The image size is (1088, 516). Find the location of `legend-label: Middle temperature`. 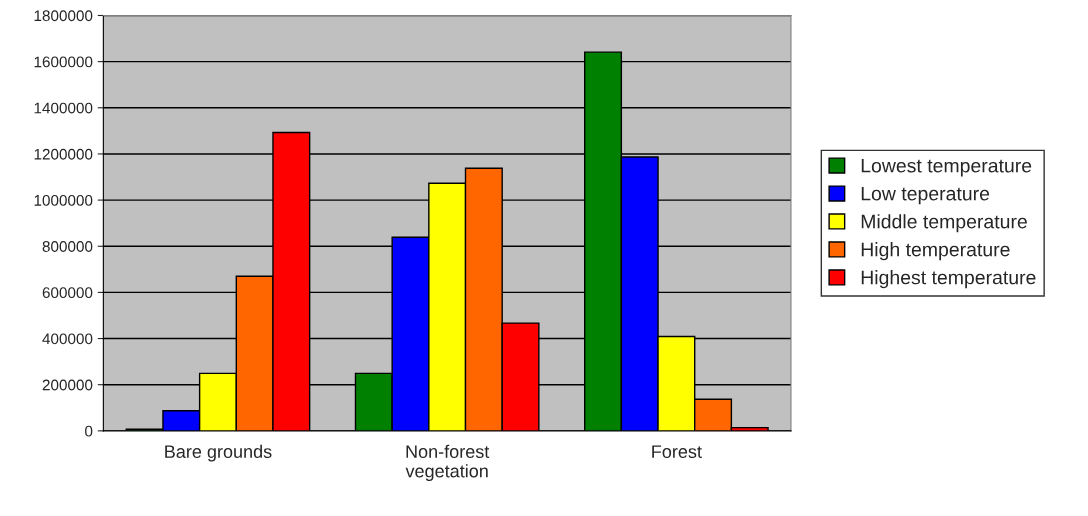

legend-label: Middle temperature is located at coordinates (944, 223).